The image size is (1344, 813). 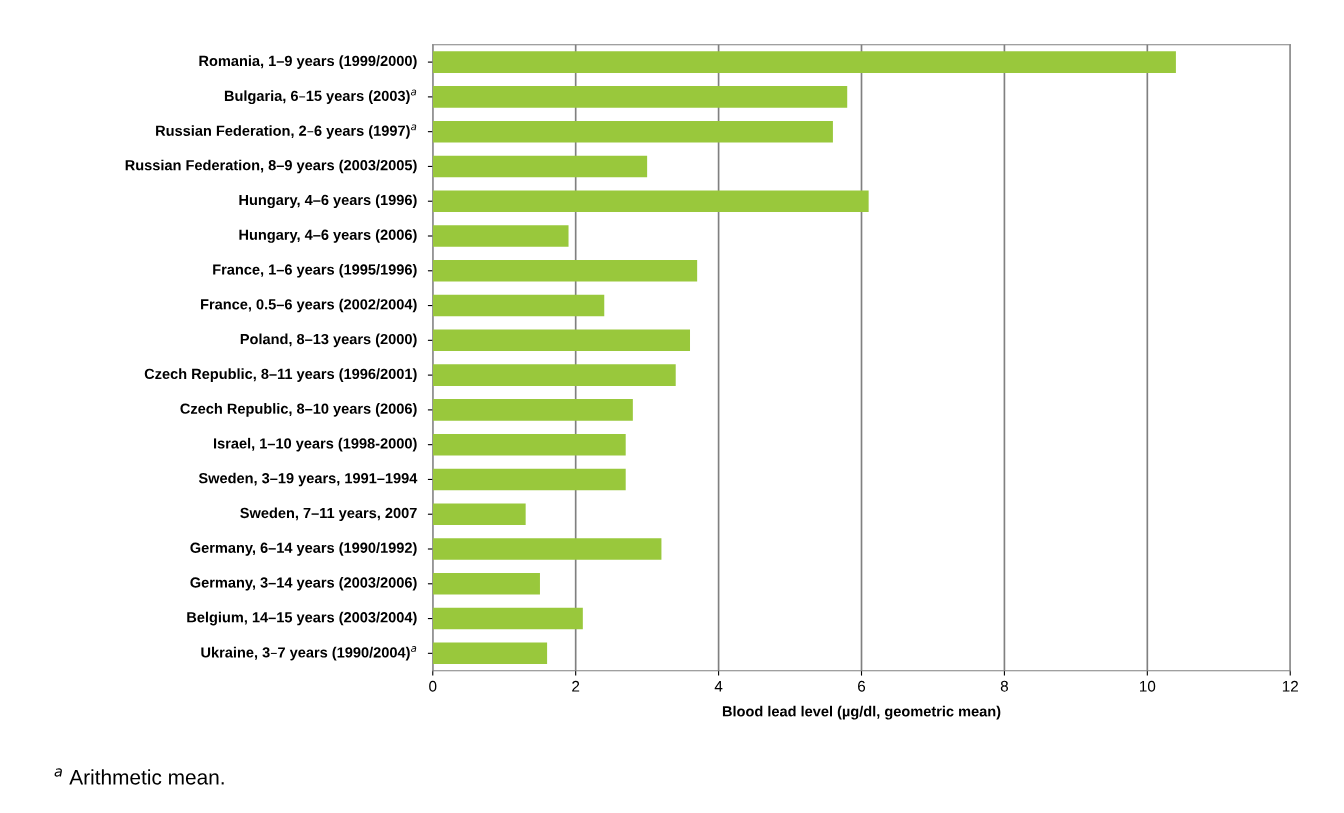 I want to click on y-tick-label: Sweden, 3–19 years, 1991–1994, so click(x=308, y=479).